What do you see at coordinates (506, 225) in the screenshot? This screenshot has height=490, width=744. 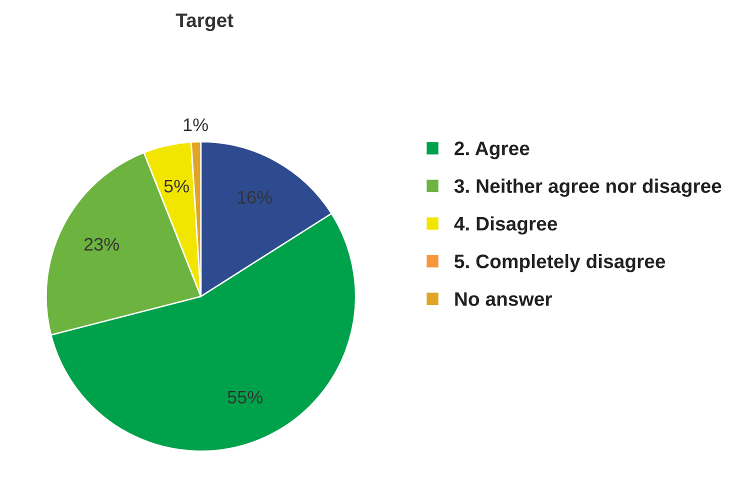 I see `legend-label: 4. Disagree` at bounding box center [506, 225].